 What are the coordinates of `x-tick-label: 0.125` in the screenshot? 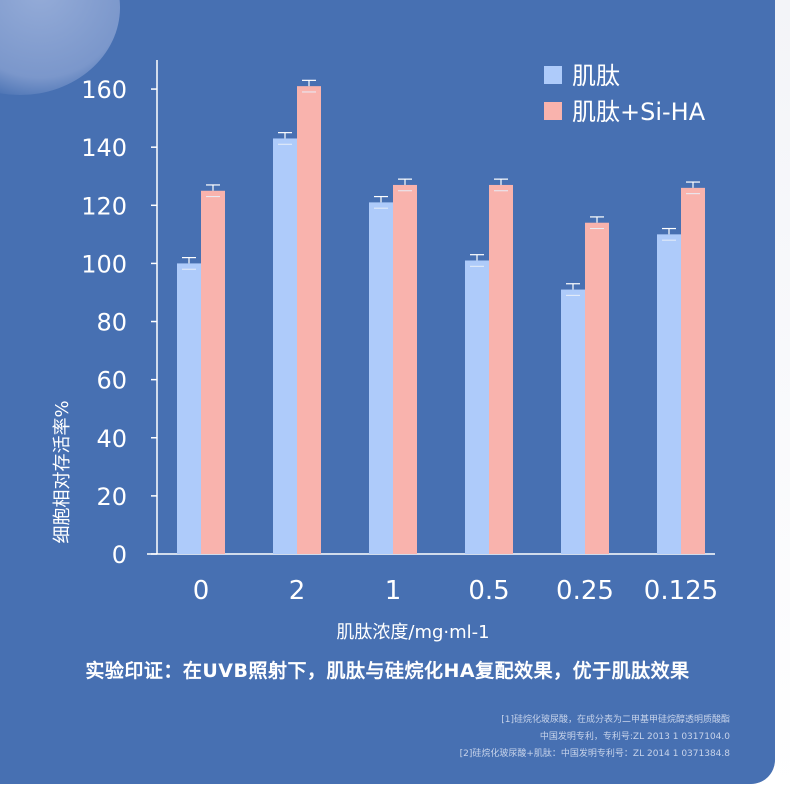 It's located at (681, 591).